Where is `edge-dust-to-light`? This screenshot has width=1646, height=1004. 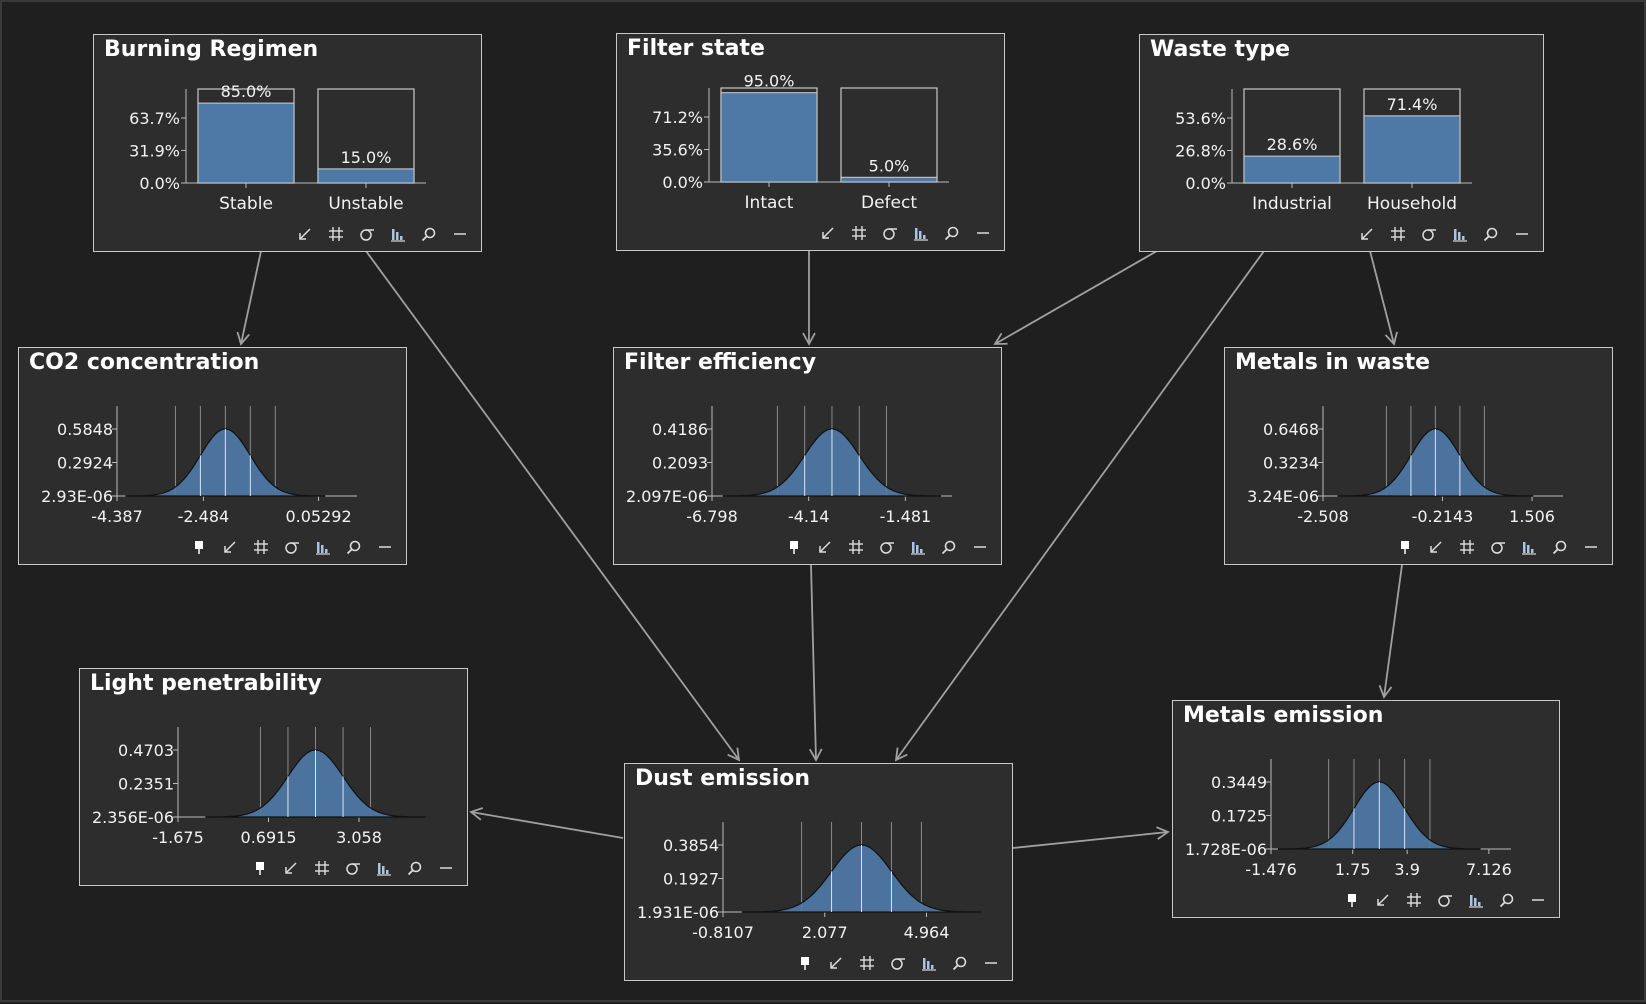 edge-dust-to-light is located at coordinates (546, 823).